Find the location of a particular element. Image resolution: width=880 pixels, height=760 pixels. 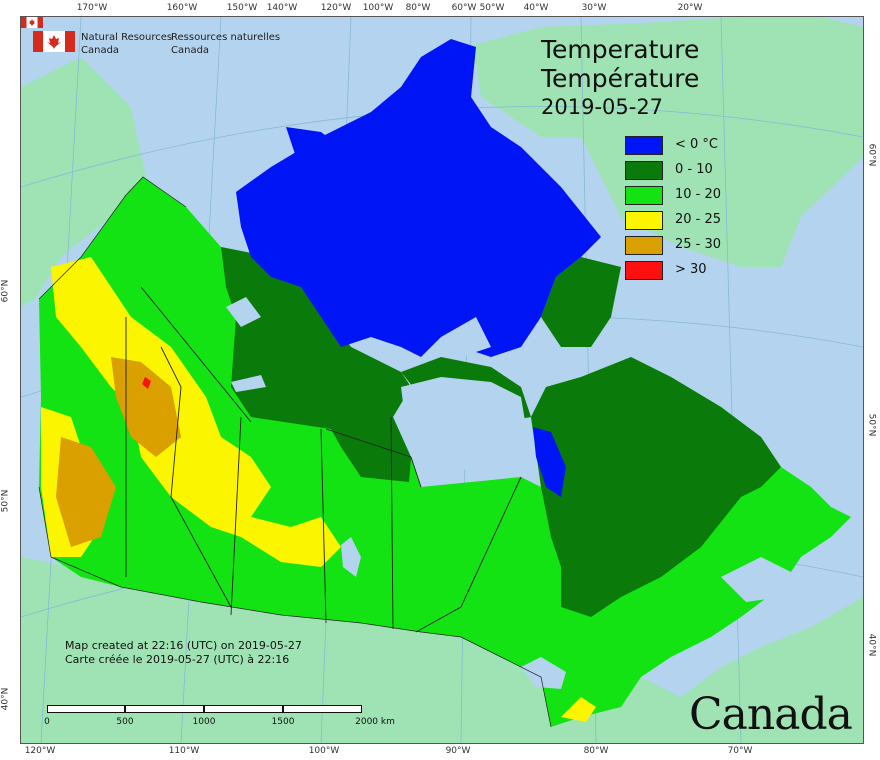

zone-0-10-labrador is located at coordinates (581, 302).